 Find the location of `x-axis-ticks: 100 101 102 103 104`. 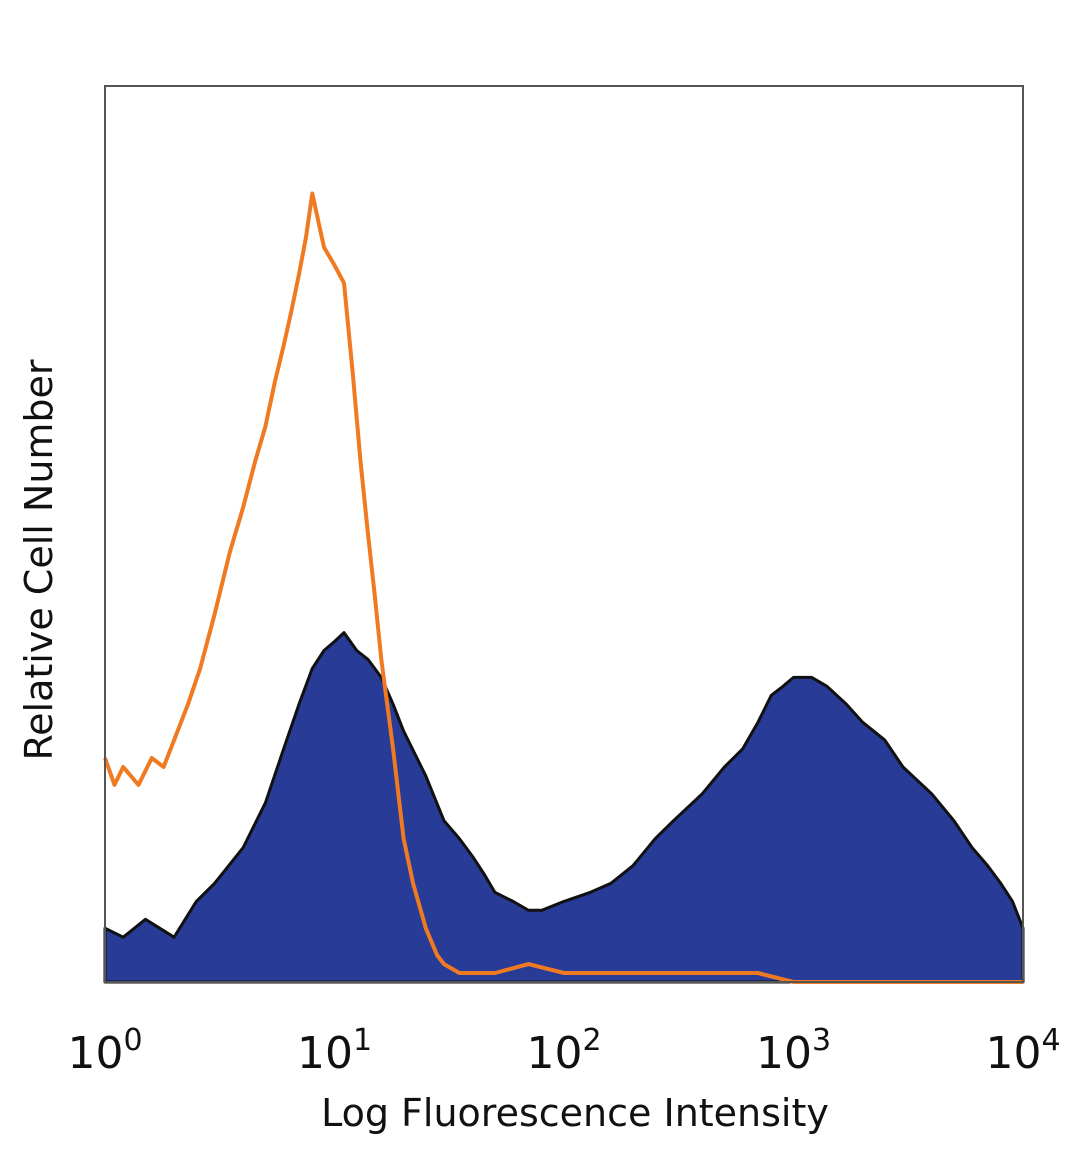

x-axis-ticks: 100 101 102 103 104 is located at coordinates (563, 1051).